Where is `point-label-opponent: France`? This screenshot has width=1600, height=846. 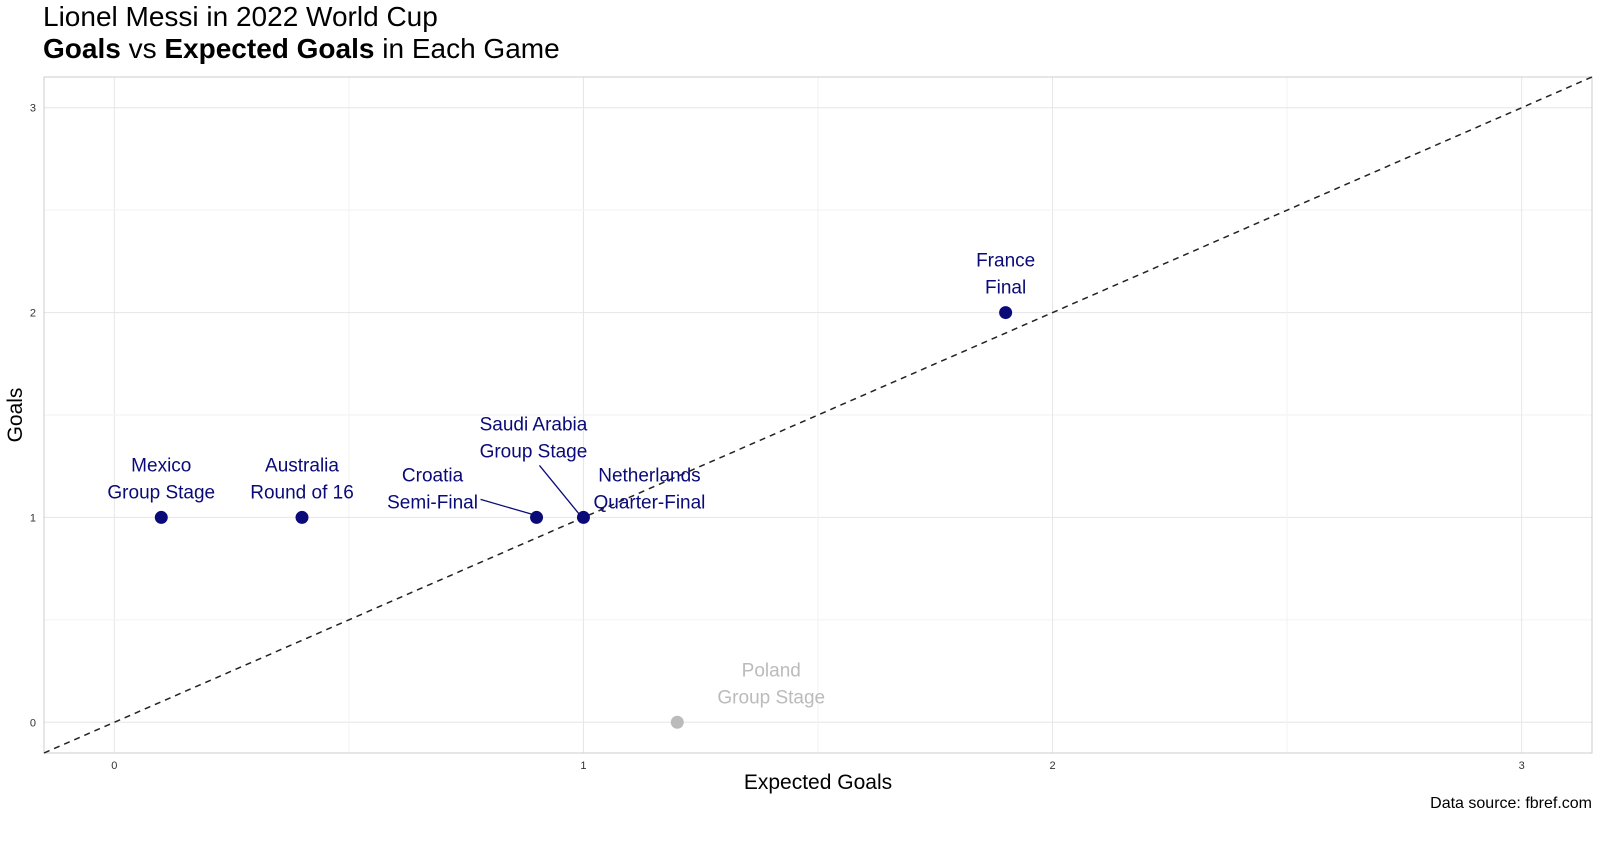 point-label-opponent: France is located at coordinates (1005, 261).